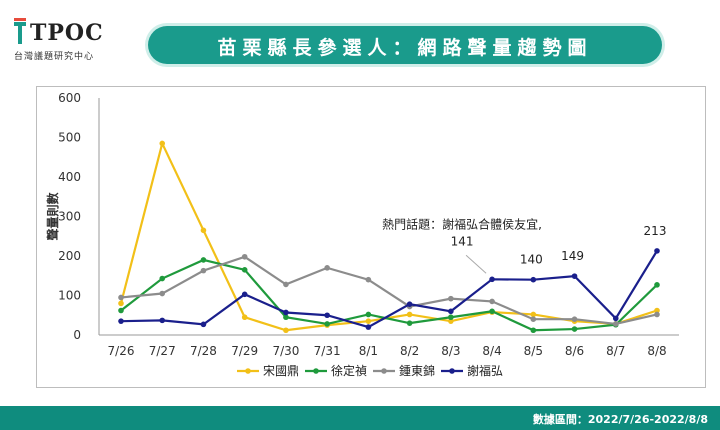 The width and height of the screenshot is (720, 430). Describe the element at coordinates (67, 33) in the screenshot. I see `logo-text: TPOC` at that location.